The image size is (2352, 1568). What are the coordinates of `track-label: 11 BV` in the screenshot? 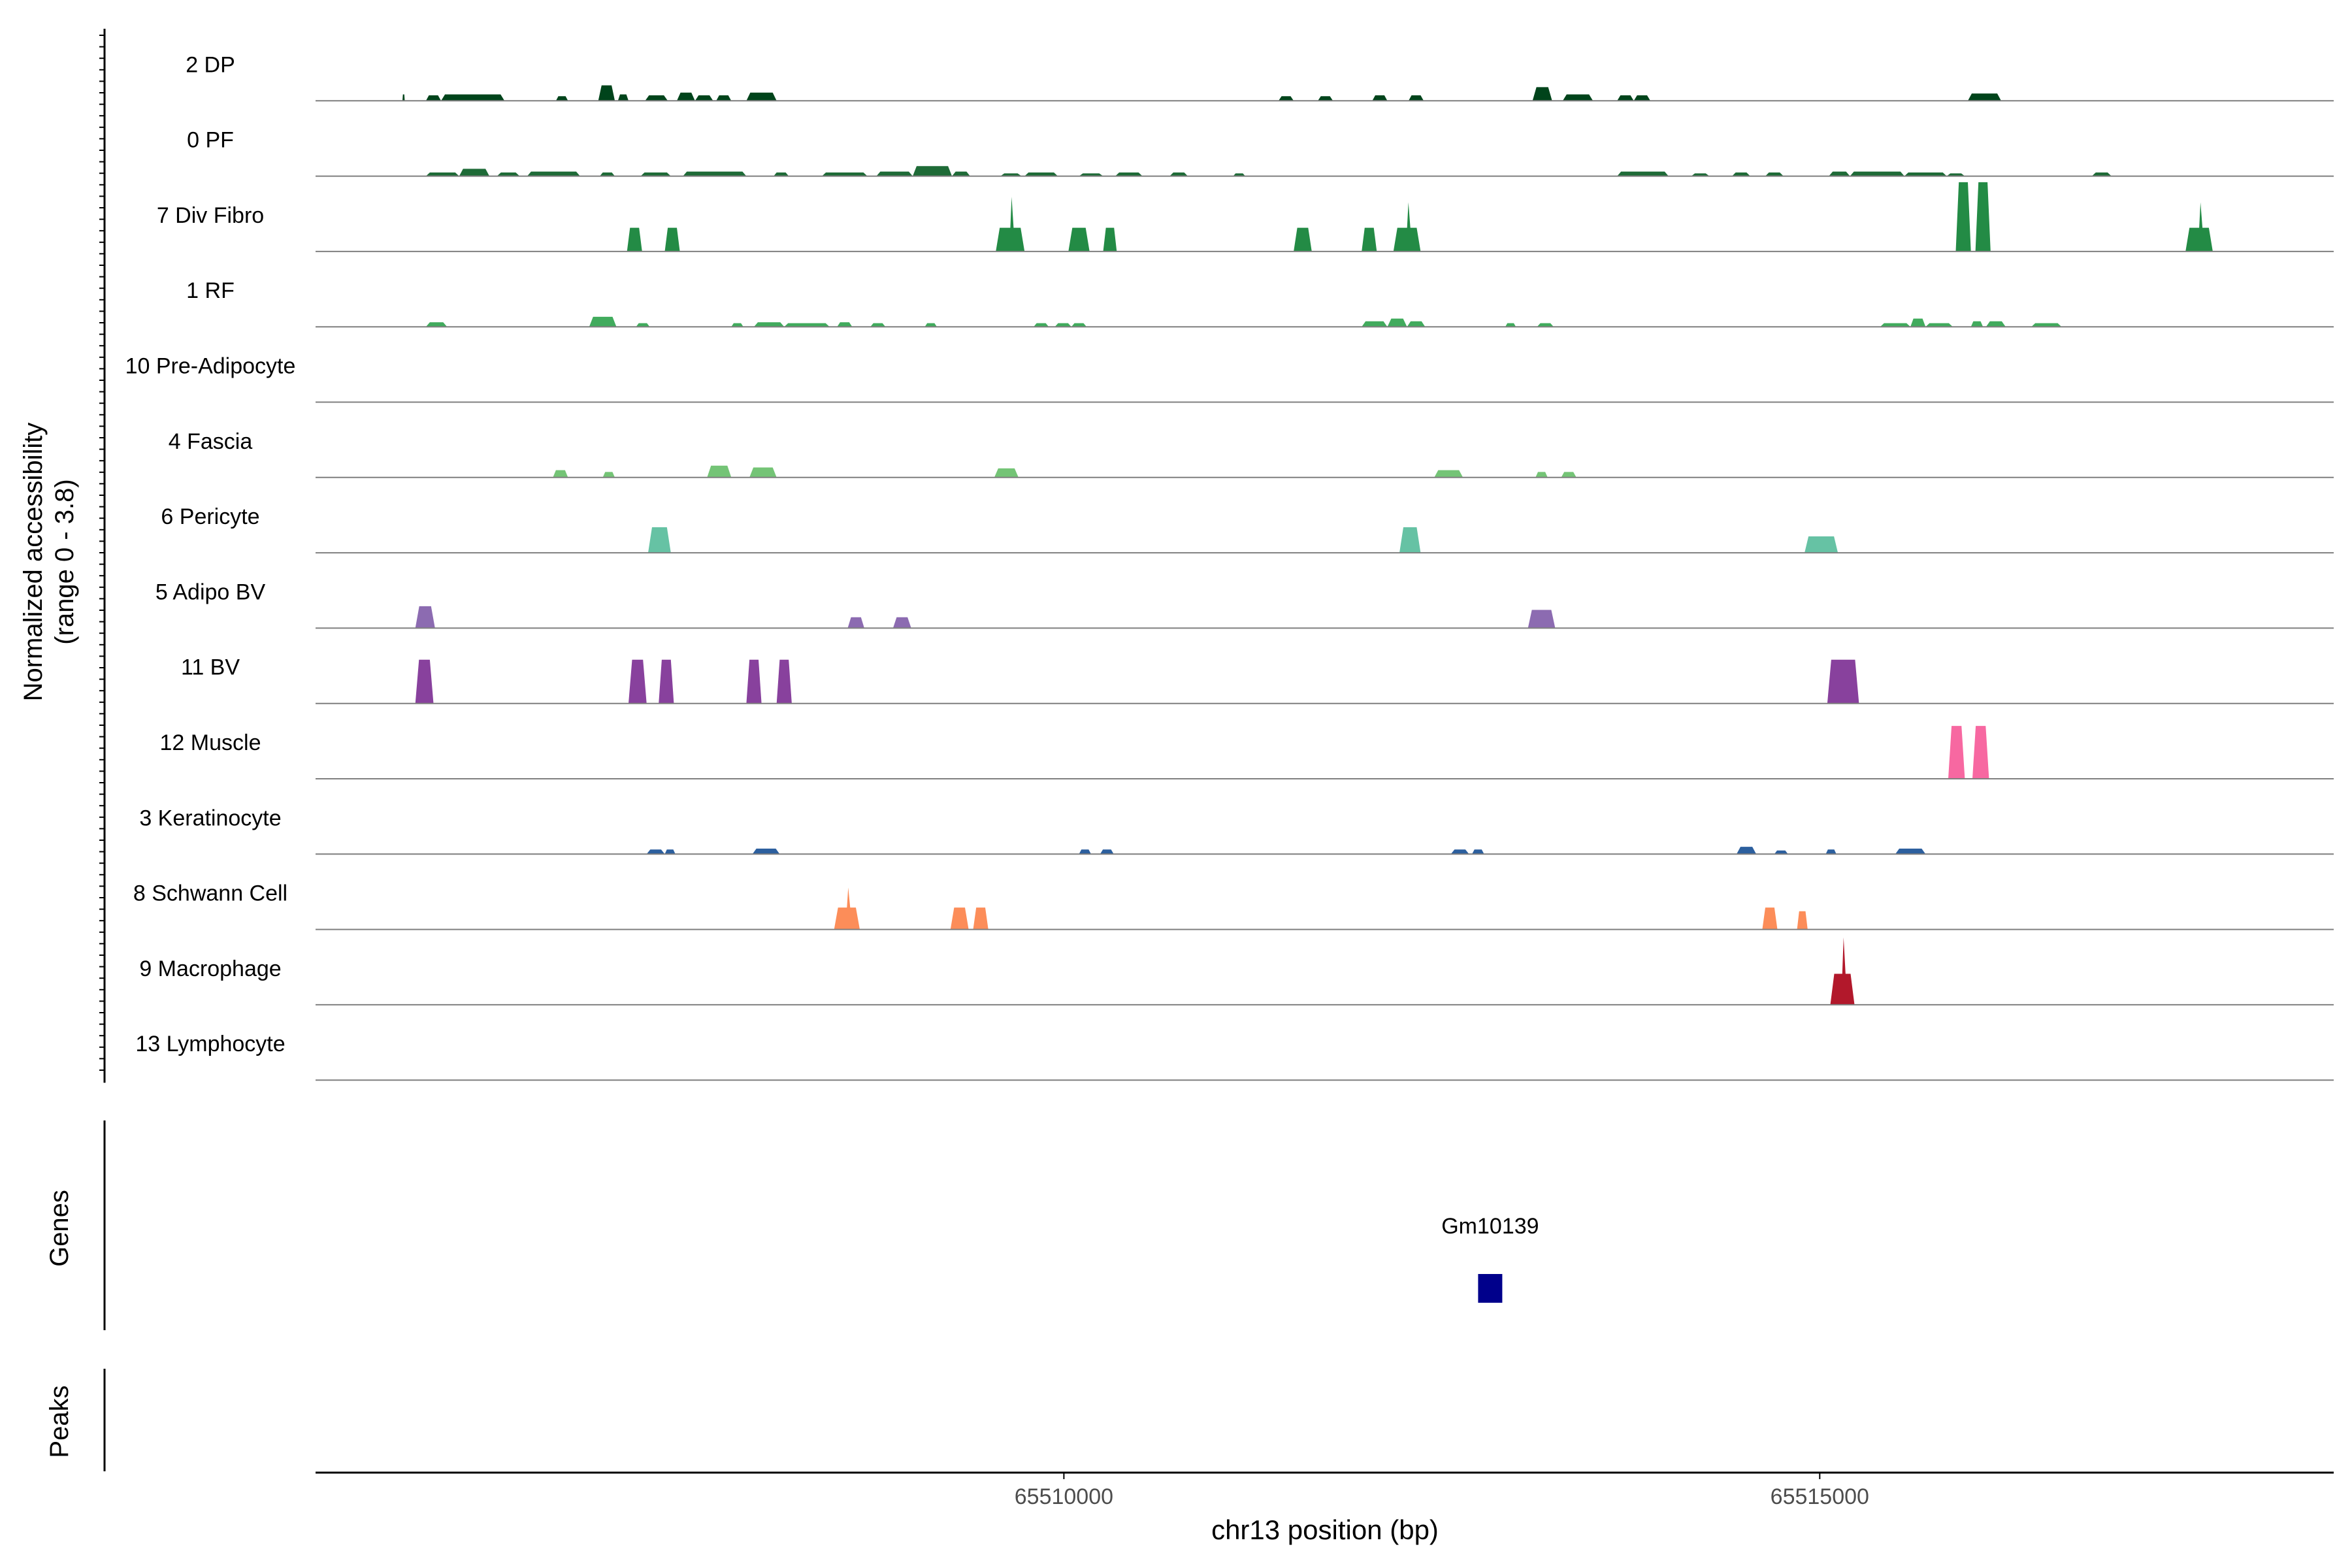 It's located at (210, 667).